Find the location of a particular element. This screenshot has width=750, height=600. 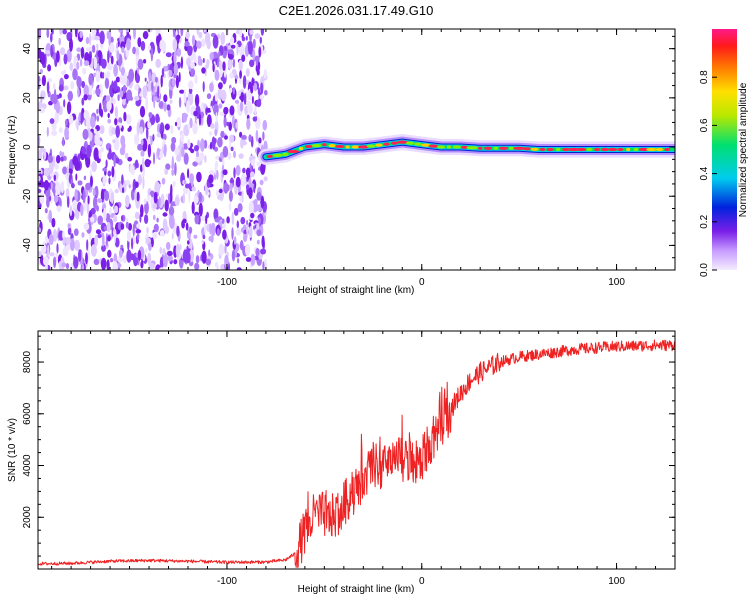

colorbar-label: Normalized spectral amplitude is located at coordinates (743, 149).